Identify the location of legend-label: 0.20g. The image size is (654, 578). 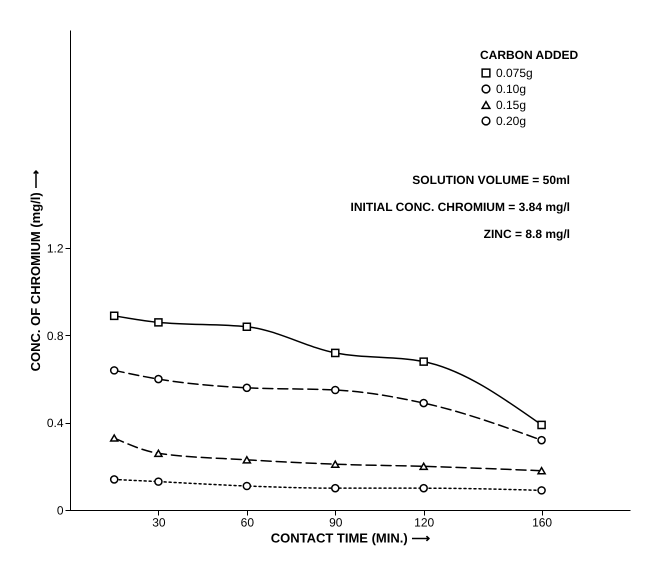
(511, 121).